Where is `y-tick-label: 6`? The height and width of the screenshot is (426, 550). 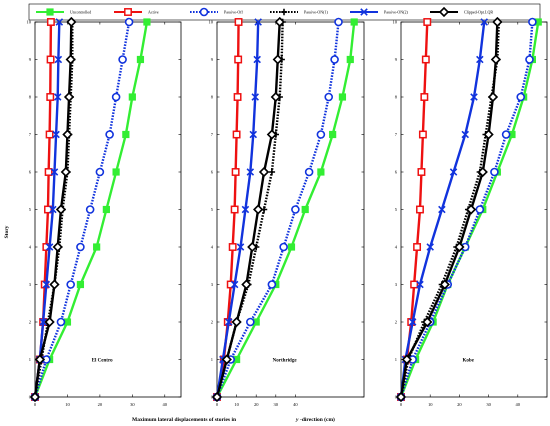 y-tick-label: 6 is located at coordinates (30, 172).